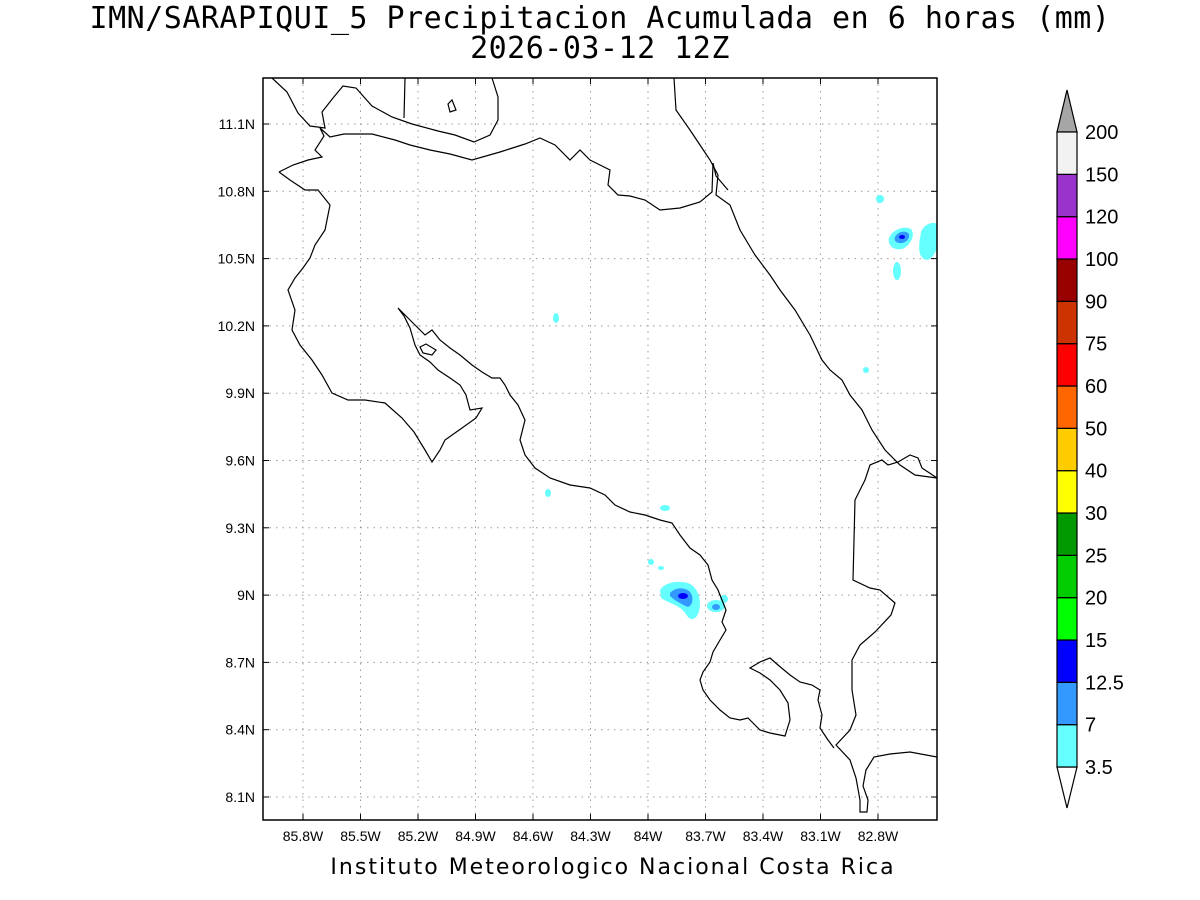 The image size is (1200, 900). I want to click on lat-tick-label: 10.2N, so click(236, 326).